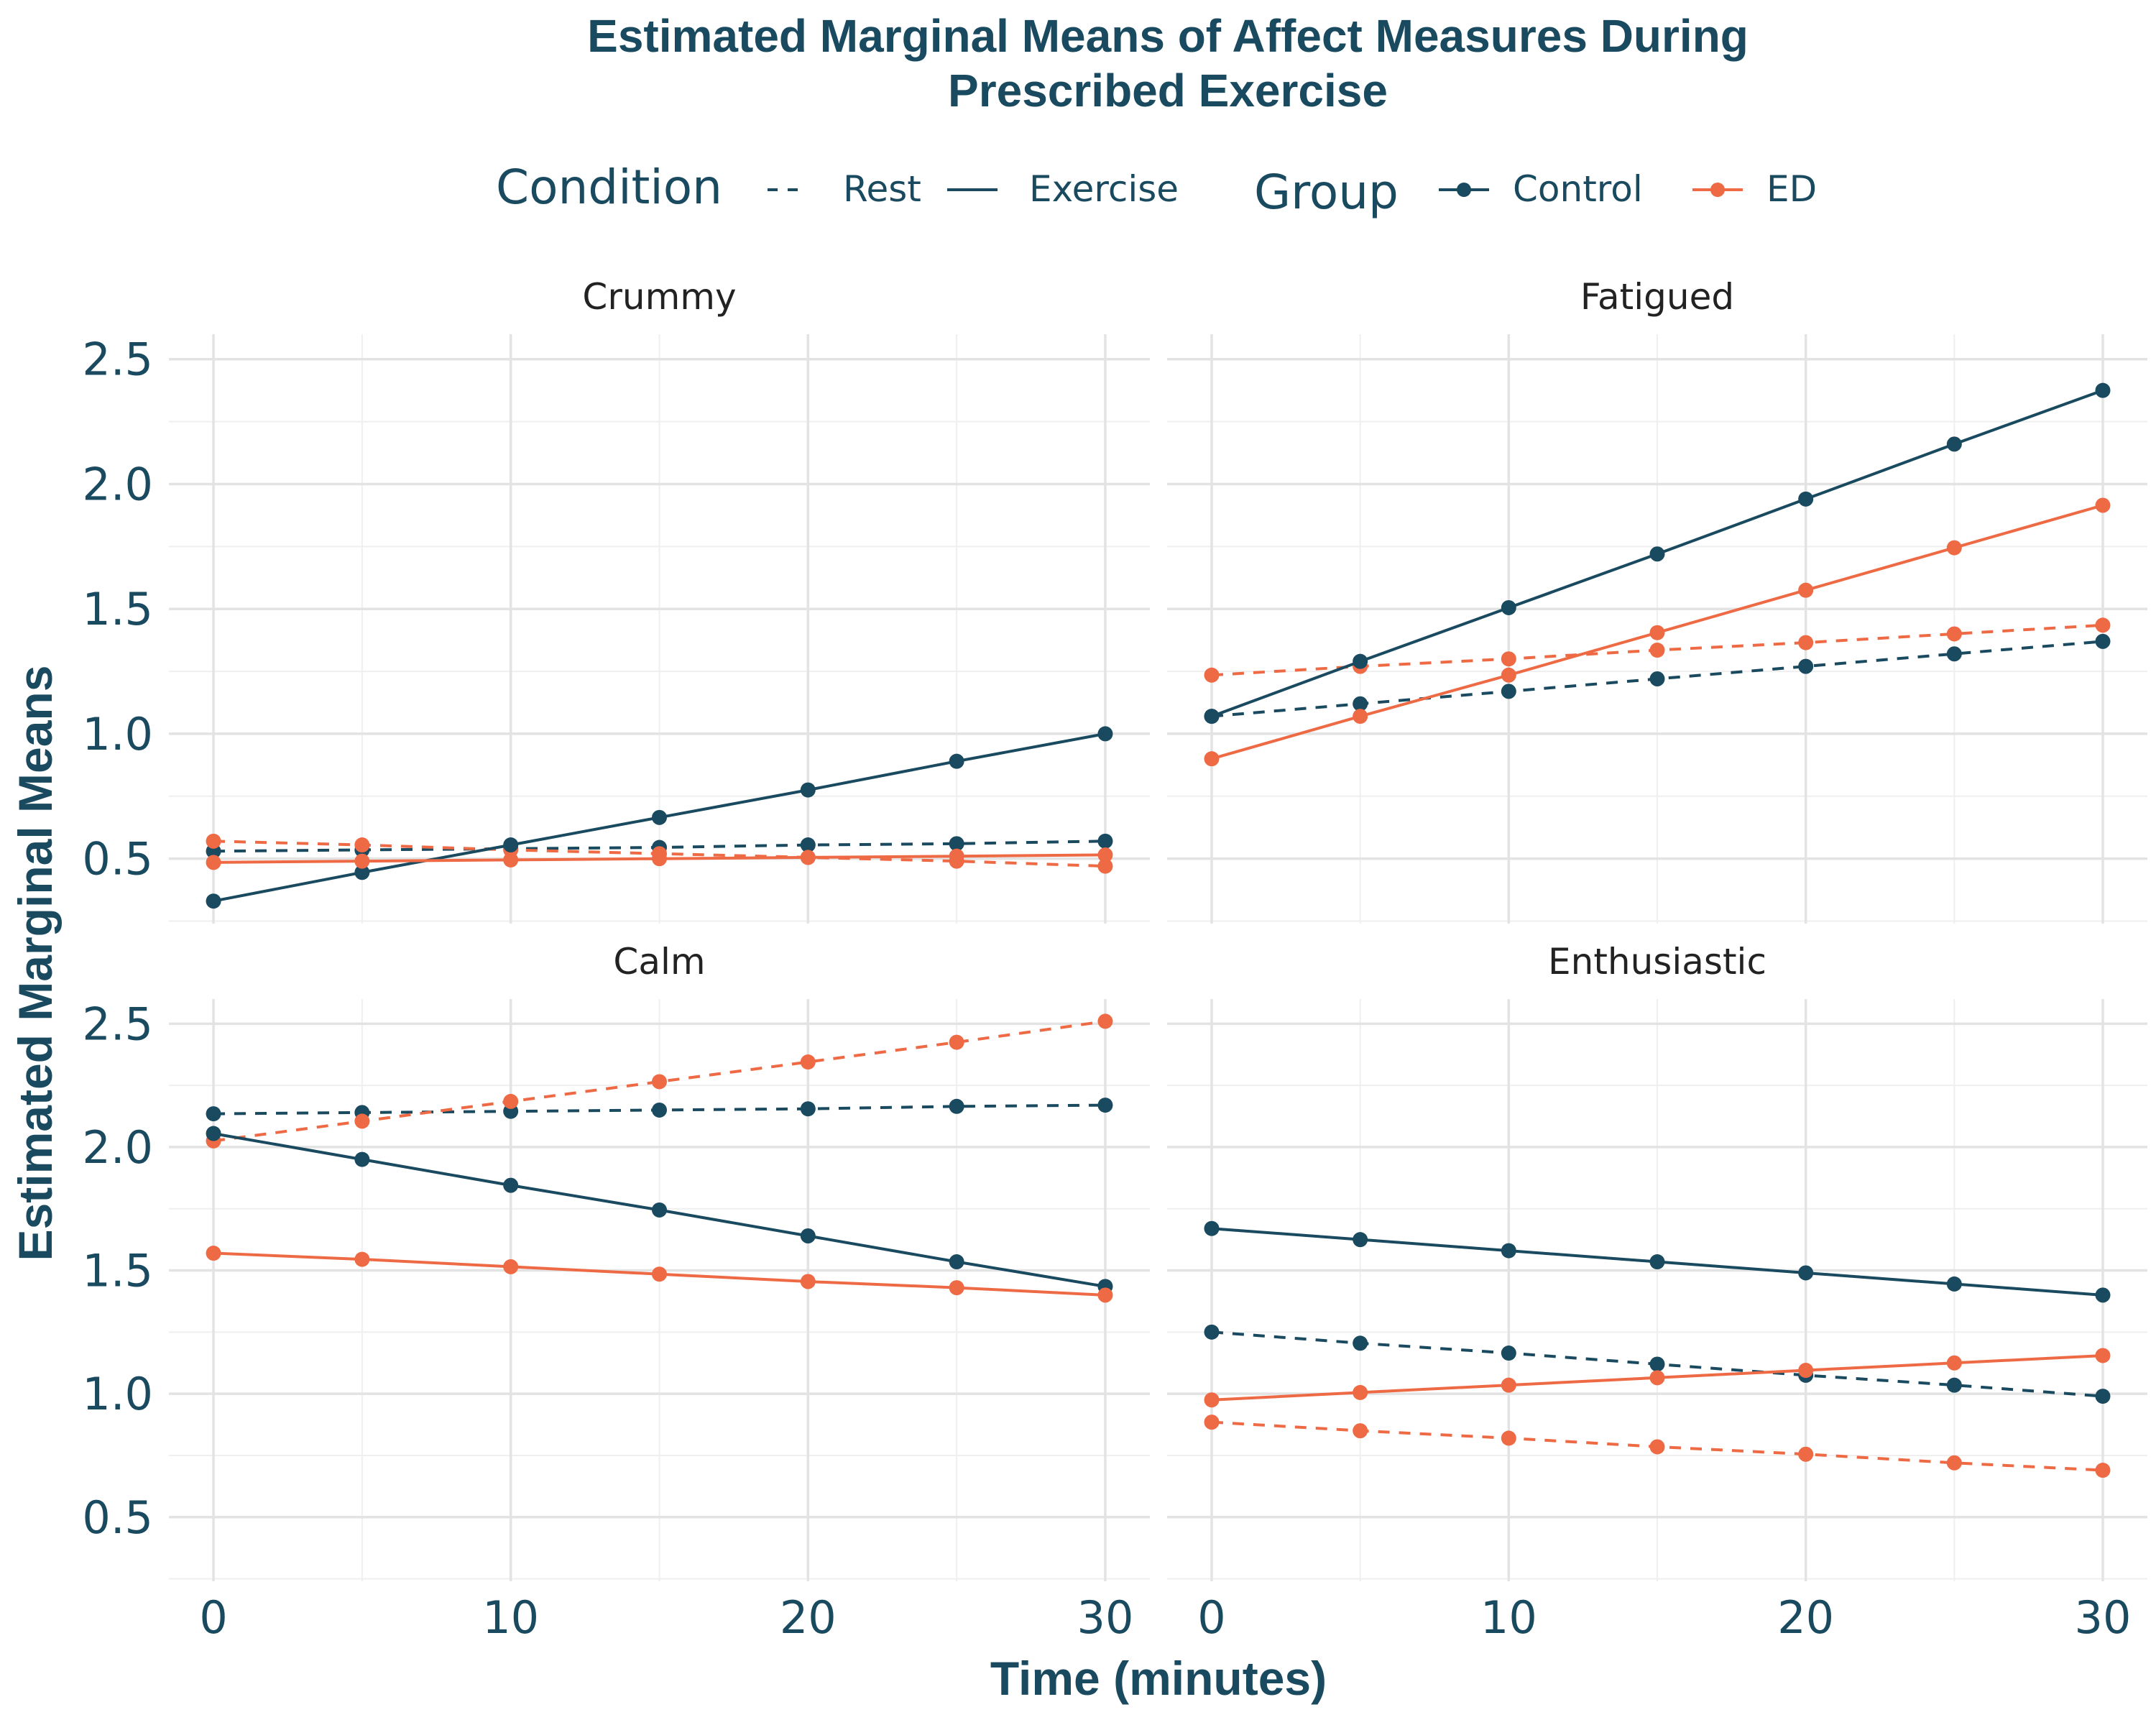 Image resolution: width=2156 pixels, height=1725 pixels. Describe the element at coordinates (1104, 189) in the screenshot. I see `legend-label-exercise: Exercise` at that location.